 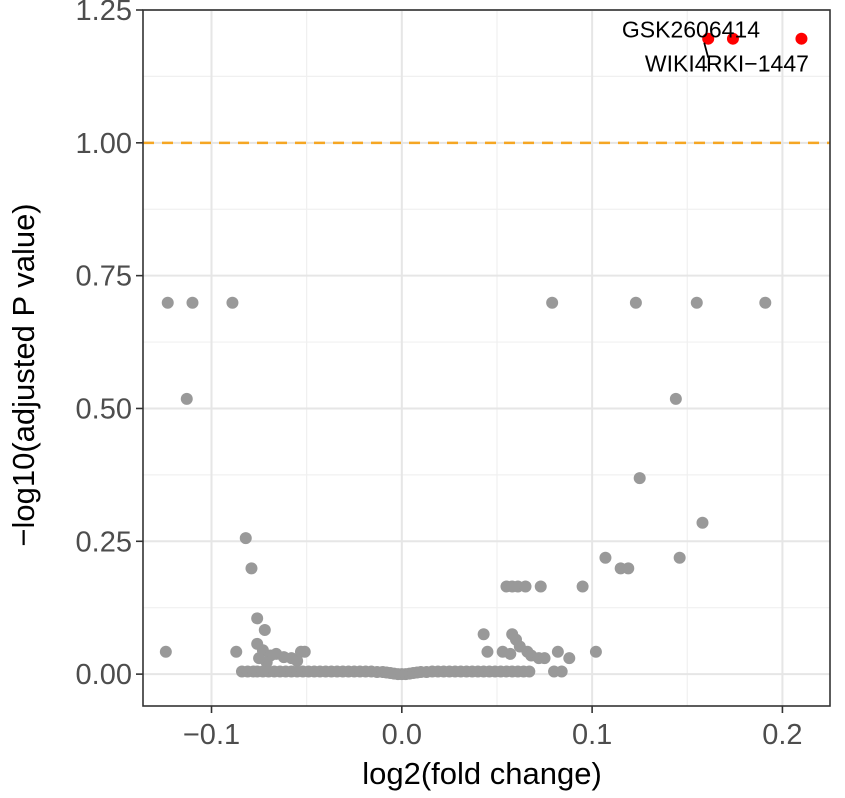 What do you see at coordinates (104, 542) in the screenshot?
I see `y-tick-label: 0.25` at bounding box center [104, 542].